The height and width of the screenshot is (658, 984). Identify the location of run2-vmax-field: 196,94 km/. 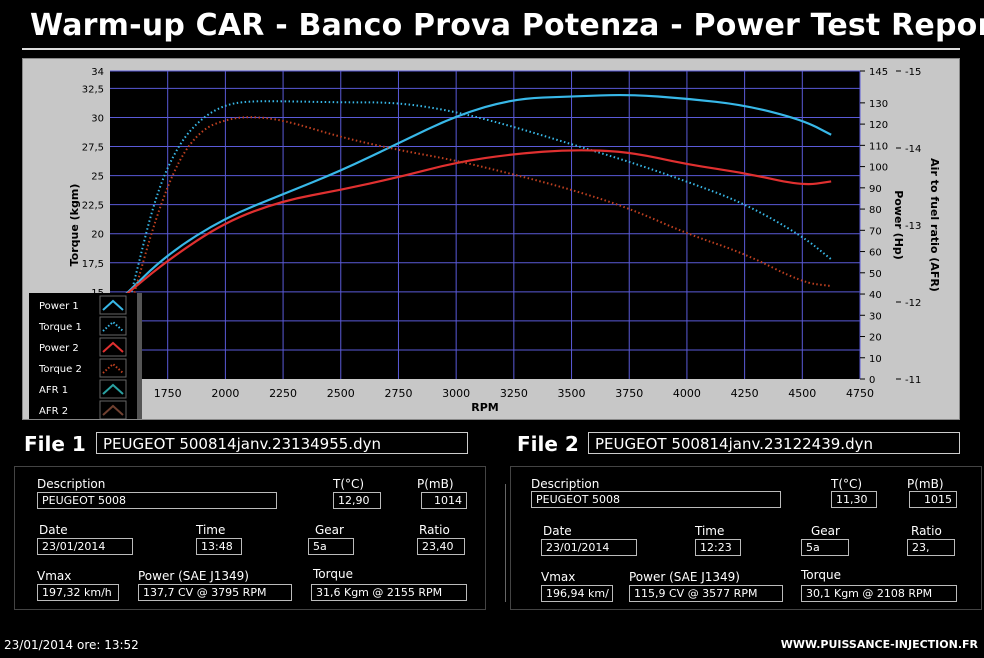
(577, 593).